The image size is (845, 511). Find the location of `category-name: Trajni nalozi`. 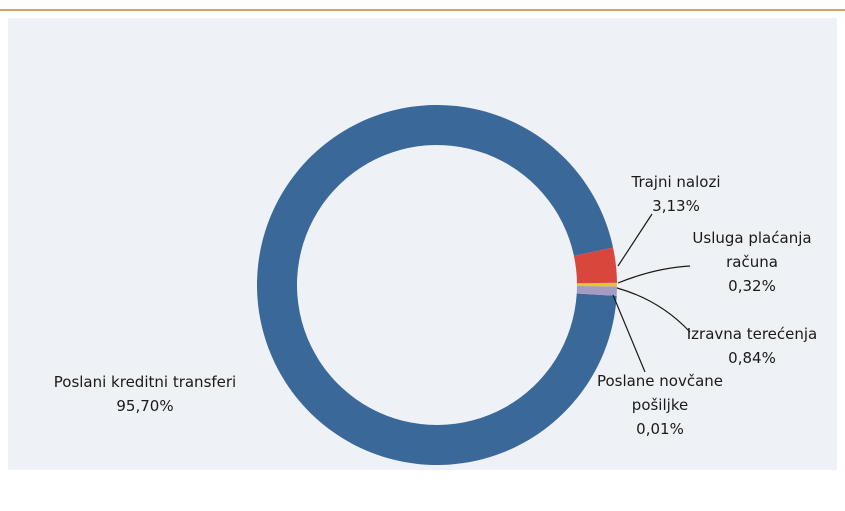

category-name: Trajni nalozi is located at coordinates (676, 182).